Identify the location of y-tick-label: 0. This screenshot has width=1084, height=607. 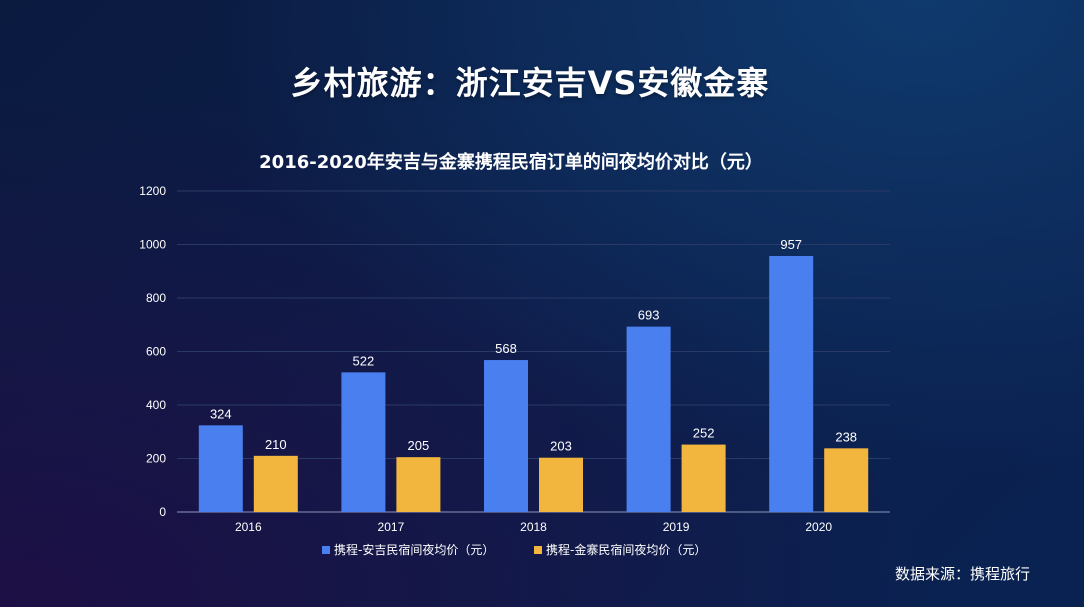
(162, 512).